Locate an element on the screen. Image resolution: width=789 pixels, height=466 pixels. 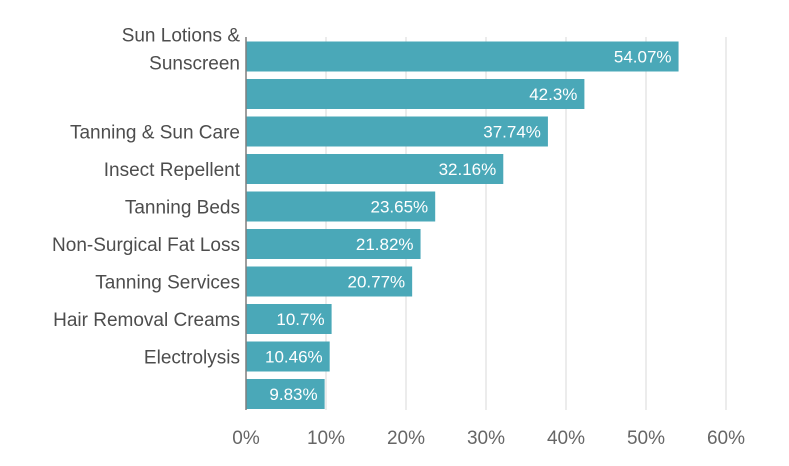
x-tick-label-20: 20% is located at coordinates (406, 438).